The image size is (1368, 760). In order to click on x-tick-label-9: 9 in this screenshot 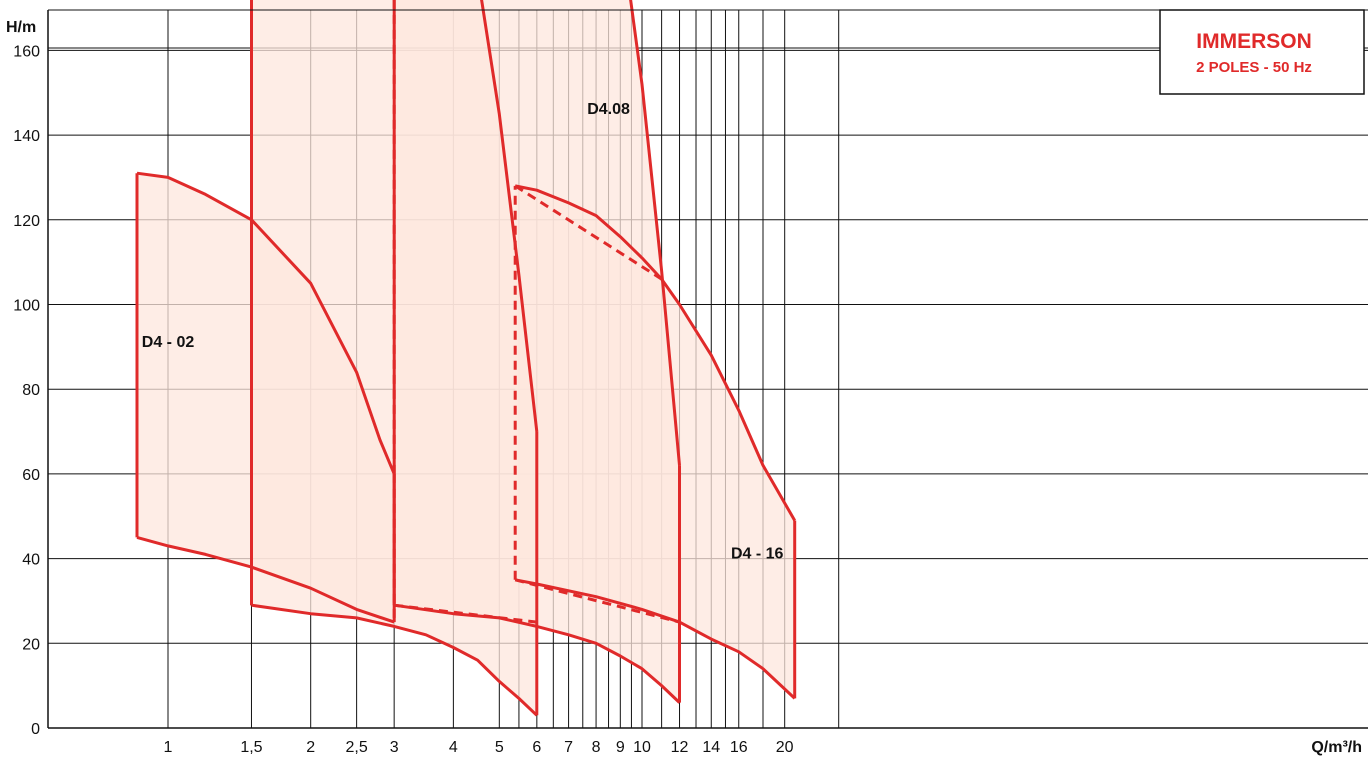, I will do `click(620, 747)`.